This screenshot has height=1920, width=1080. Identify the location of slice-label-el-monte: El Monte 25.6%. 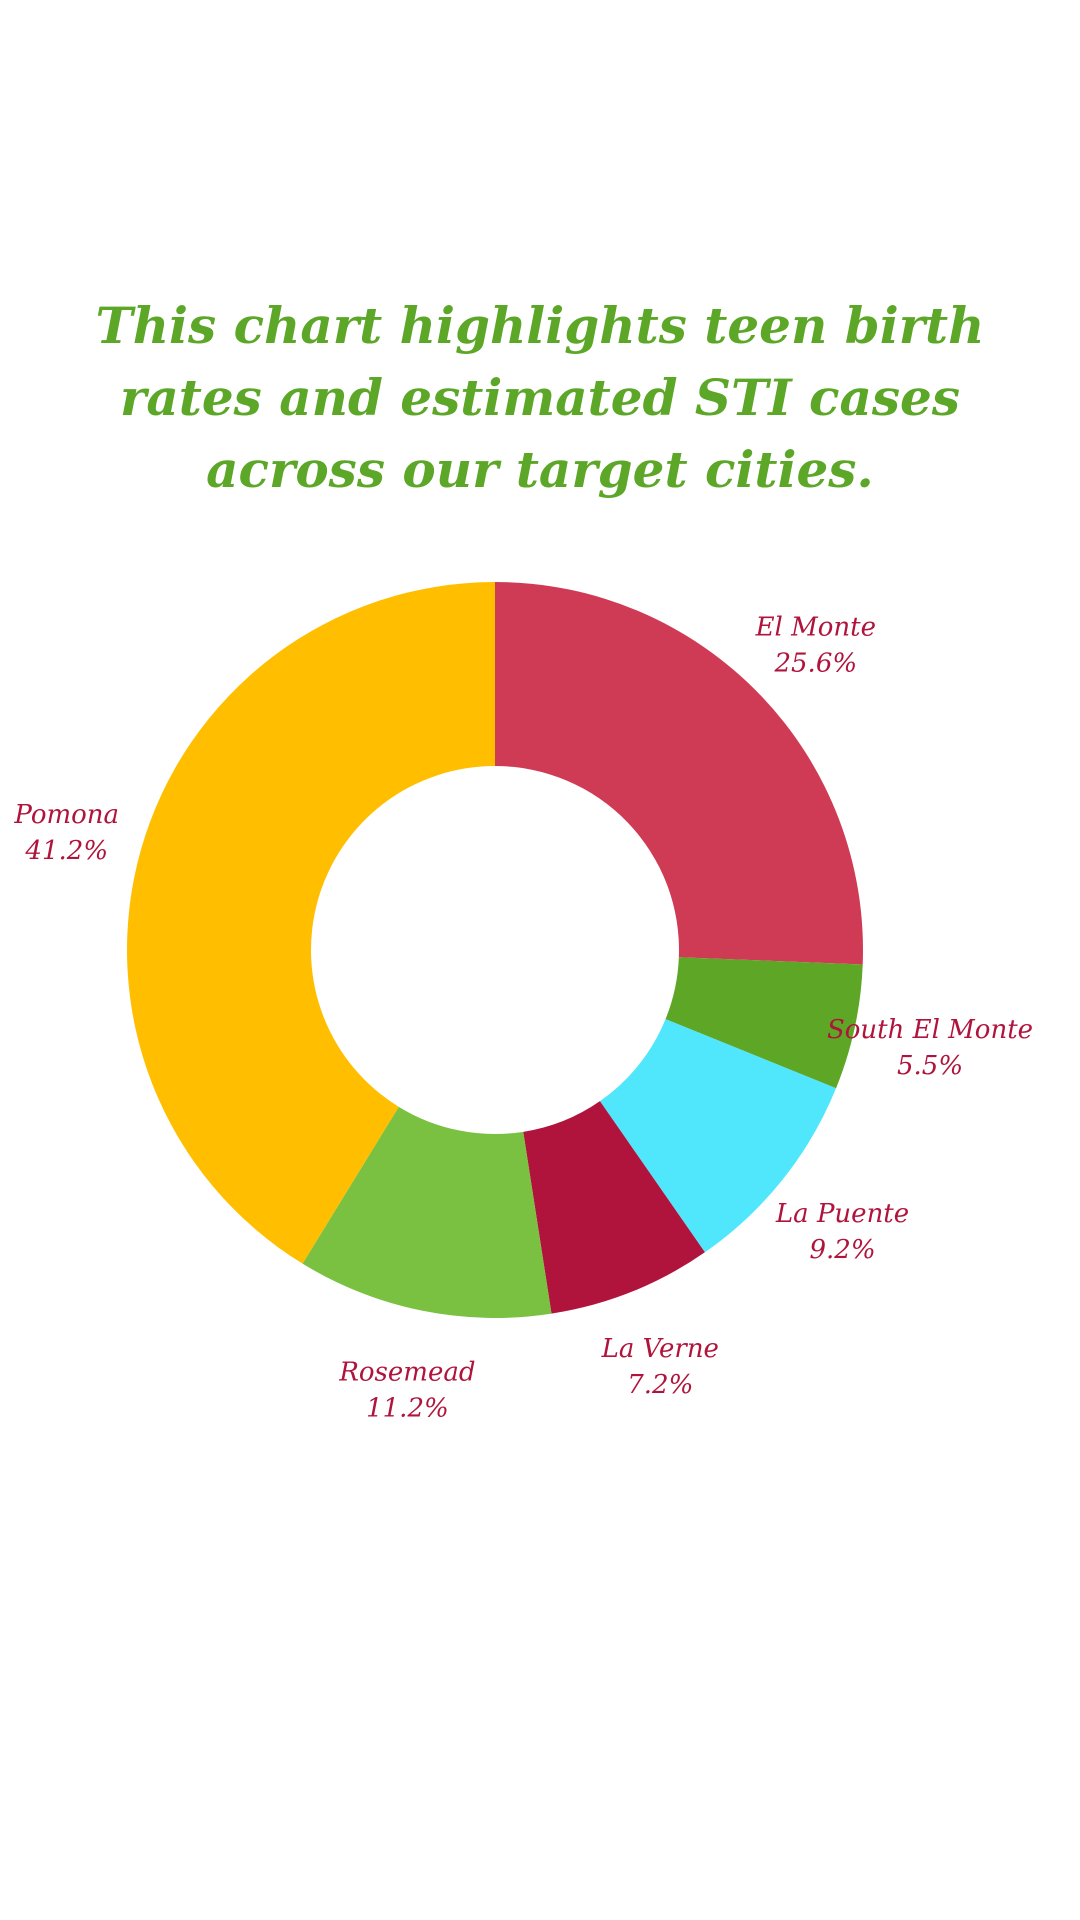
(815, 646).